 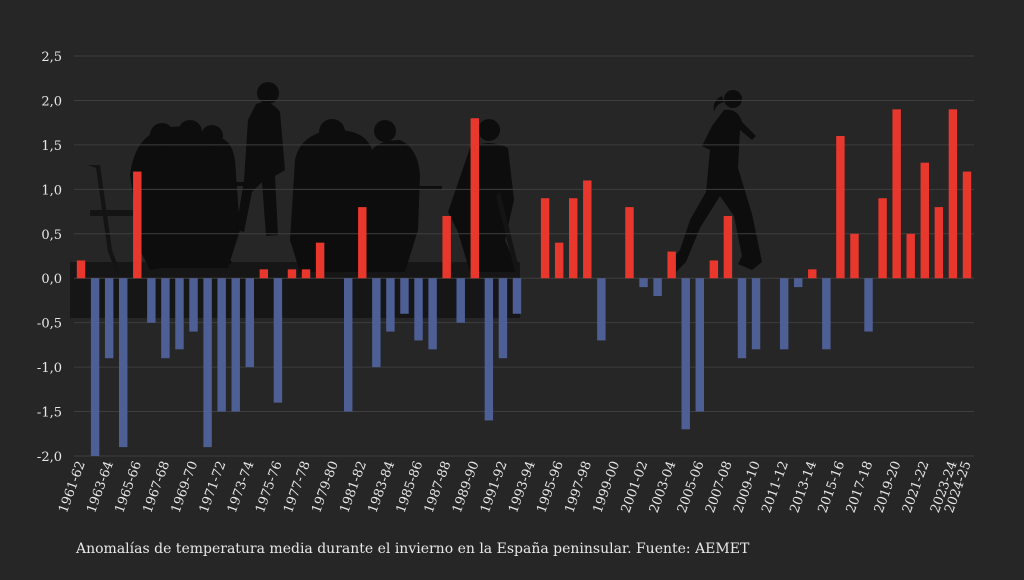 What do you see at coordinates (888, 487) in the screenshot?
I see `x-tick-label: 2019-20` at bounding box center [888, 487].